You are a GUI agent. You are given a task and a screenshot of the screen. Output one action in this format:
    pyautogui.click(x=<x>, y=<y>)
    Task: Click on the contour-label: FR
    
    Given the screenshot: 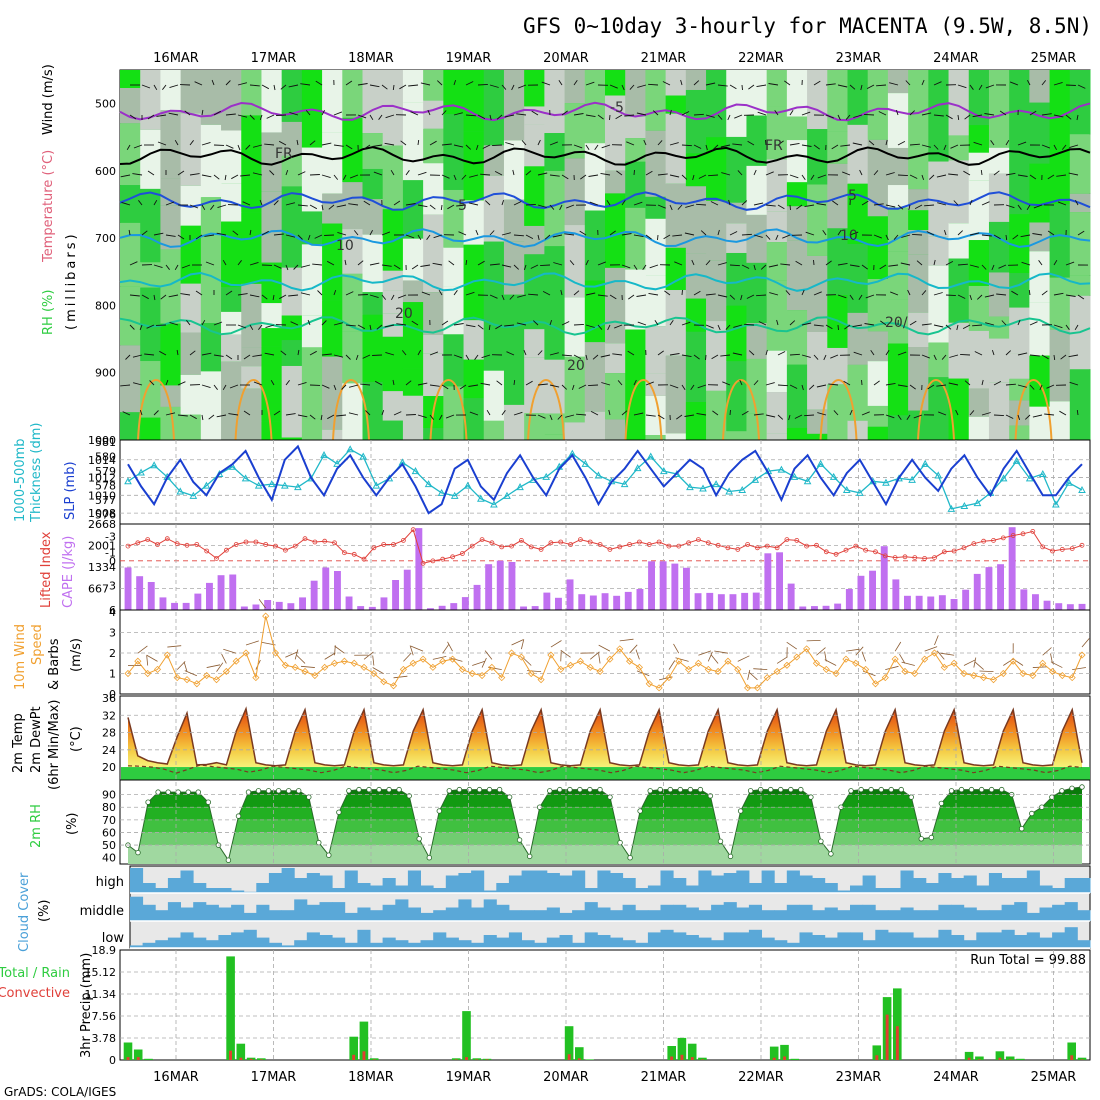 What is the action you would take?
    pyautogui.click(x=774, y=146)
    